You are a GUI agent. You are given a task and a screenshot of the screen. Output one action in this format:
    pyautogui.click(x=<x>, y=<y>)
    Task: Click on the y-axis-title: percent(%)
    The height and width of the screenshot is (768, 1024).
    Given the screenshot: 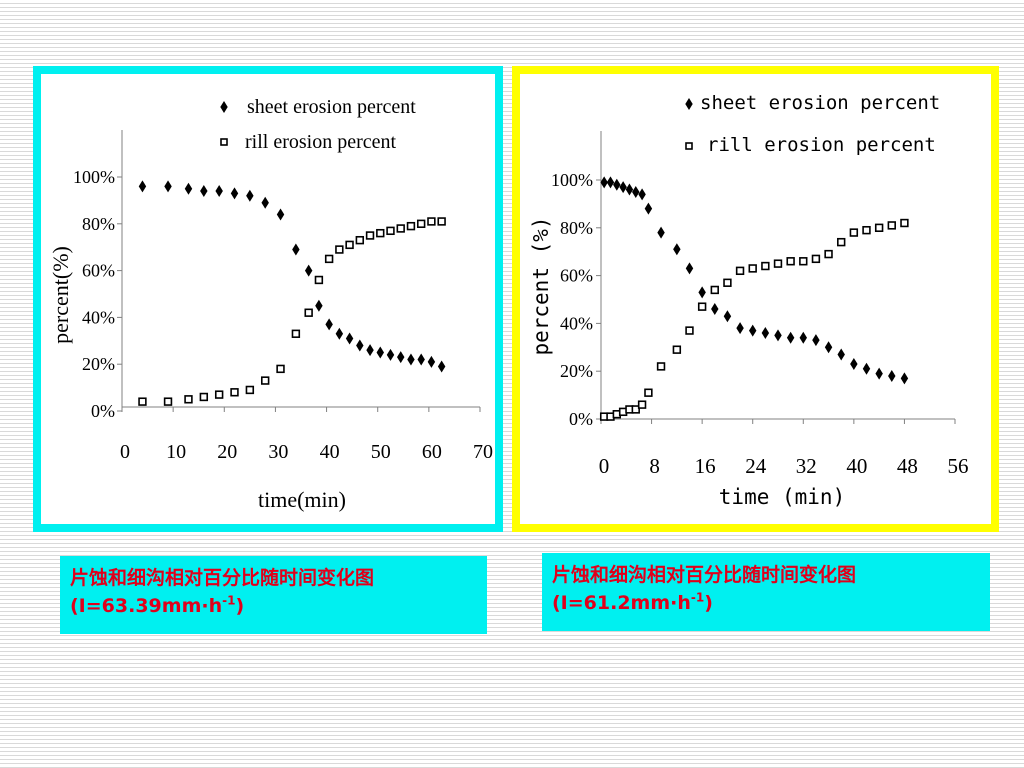 What is the action you would take?
    pyautogui.click(x=60, y=295)
    